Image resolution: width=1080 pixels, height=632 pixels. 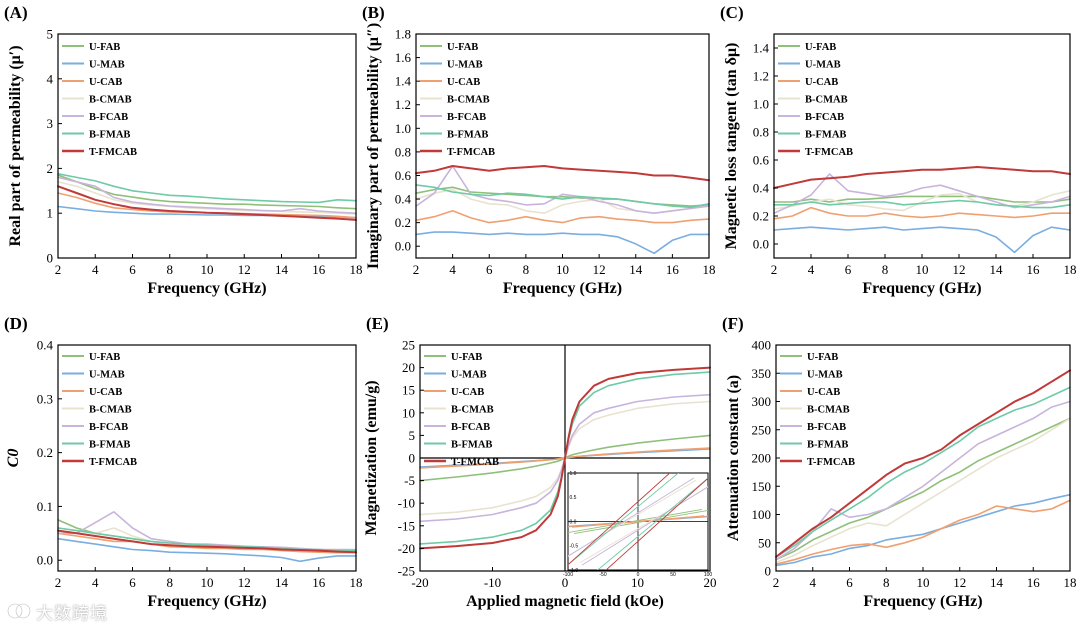 I want to click on x-axis-title: Applied magnetic field (kOe), so click(x=565, y=601).